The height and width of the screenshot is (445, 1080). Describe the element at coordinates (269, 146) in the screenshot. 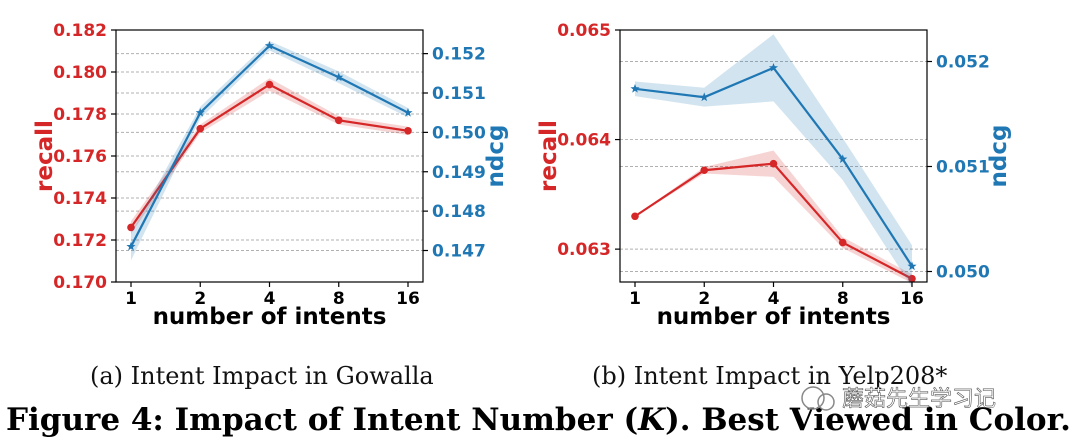

I see `line-ndcg` at that location.